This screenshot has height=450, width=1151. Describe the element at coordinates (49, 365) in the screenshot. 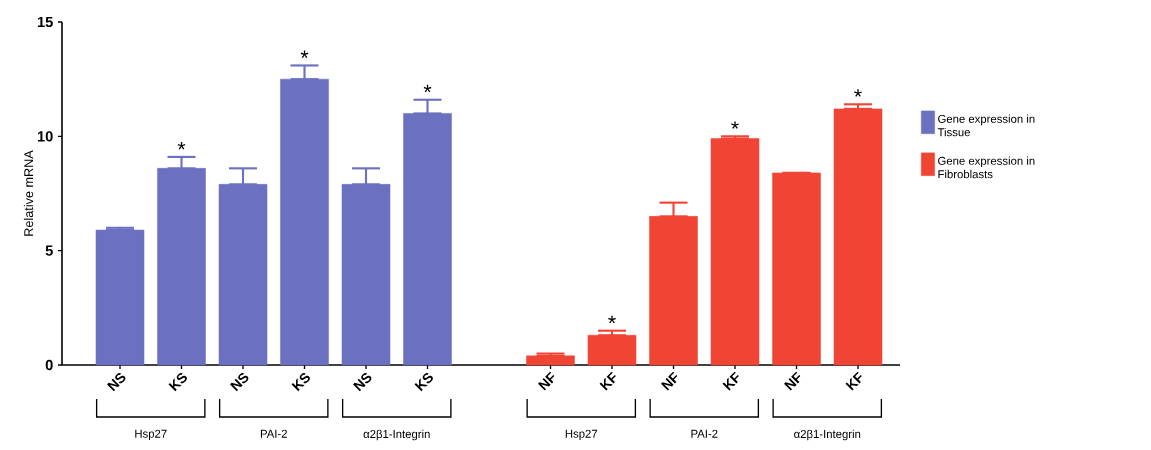

I see `y-tick-label: 0` at that location.